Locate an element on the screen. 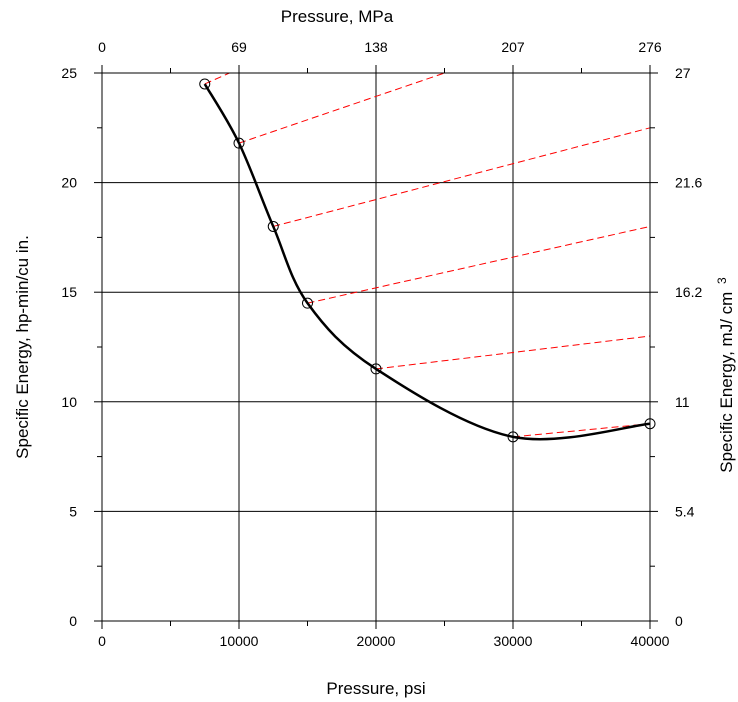  x-tick-label: 30000 is located at coordinates (513, 641).